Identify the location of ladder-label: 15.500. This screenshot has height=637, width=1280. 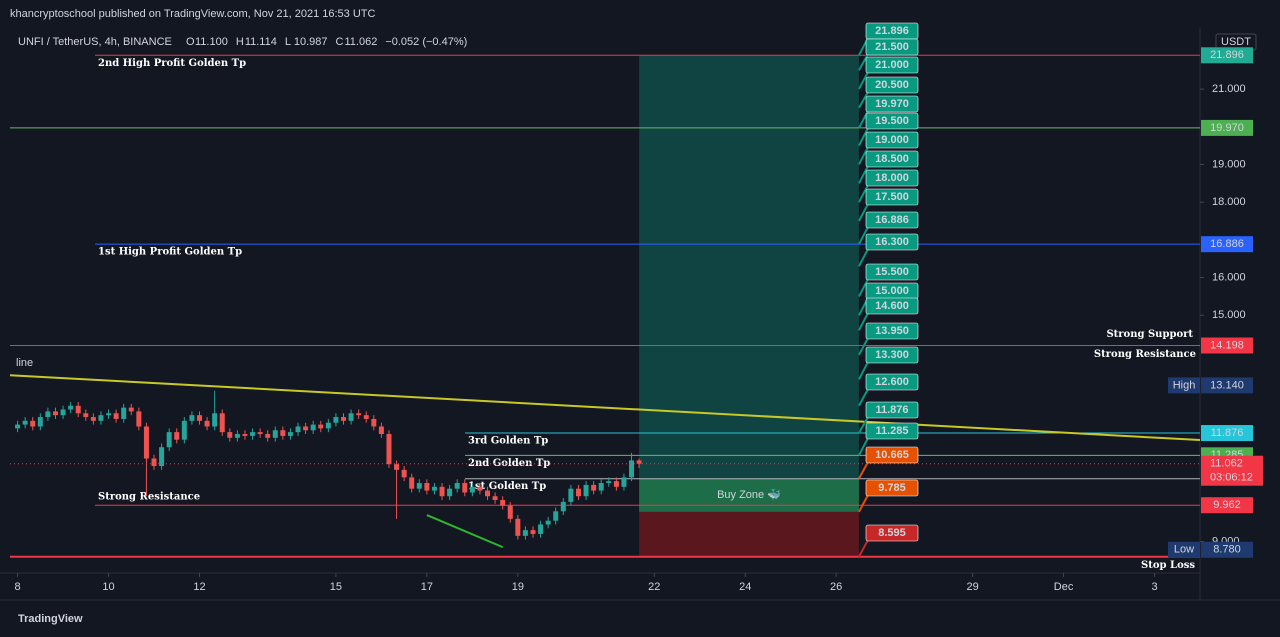
(892, 272).